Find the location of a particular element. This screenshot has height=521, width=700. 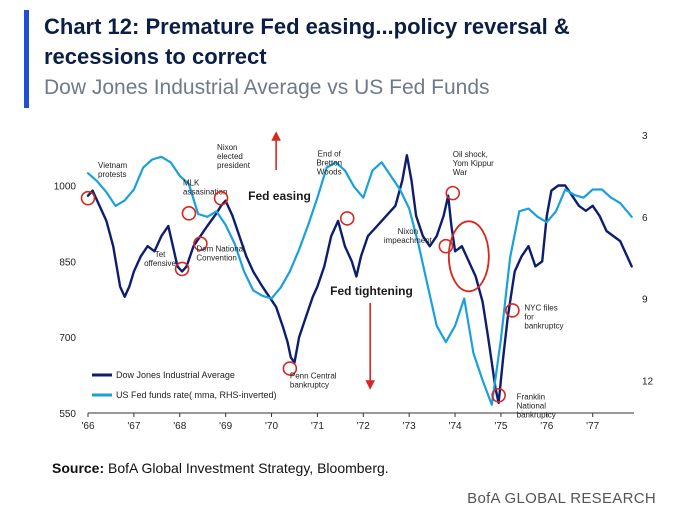

y-right-tick-label: 12 is located at coordinates (648, 381).